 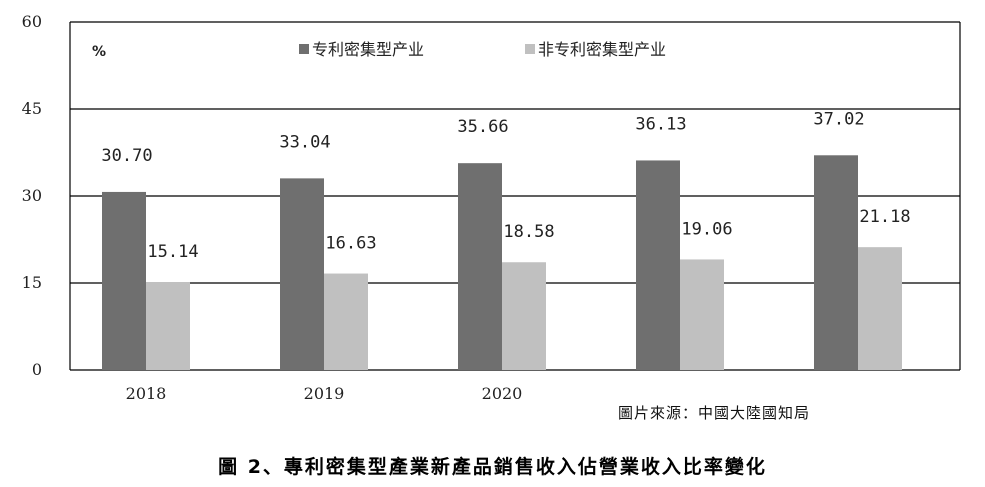 I want to click on data-label-series-1: 36.13, so click(x=660, y=124).